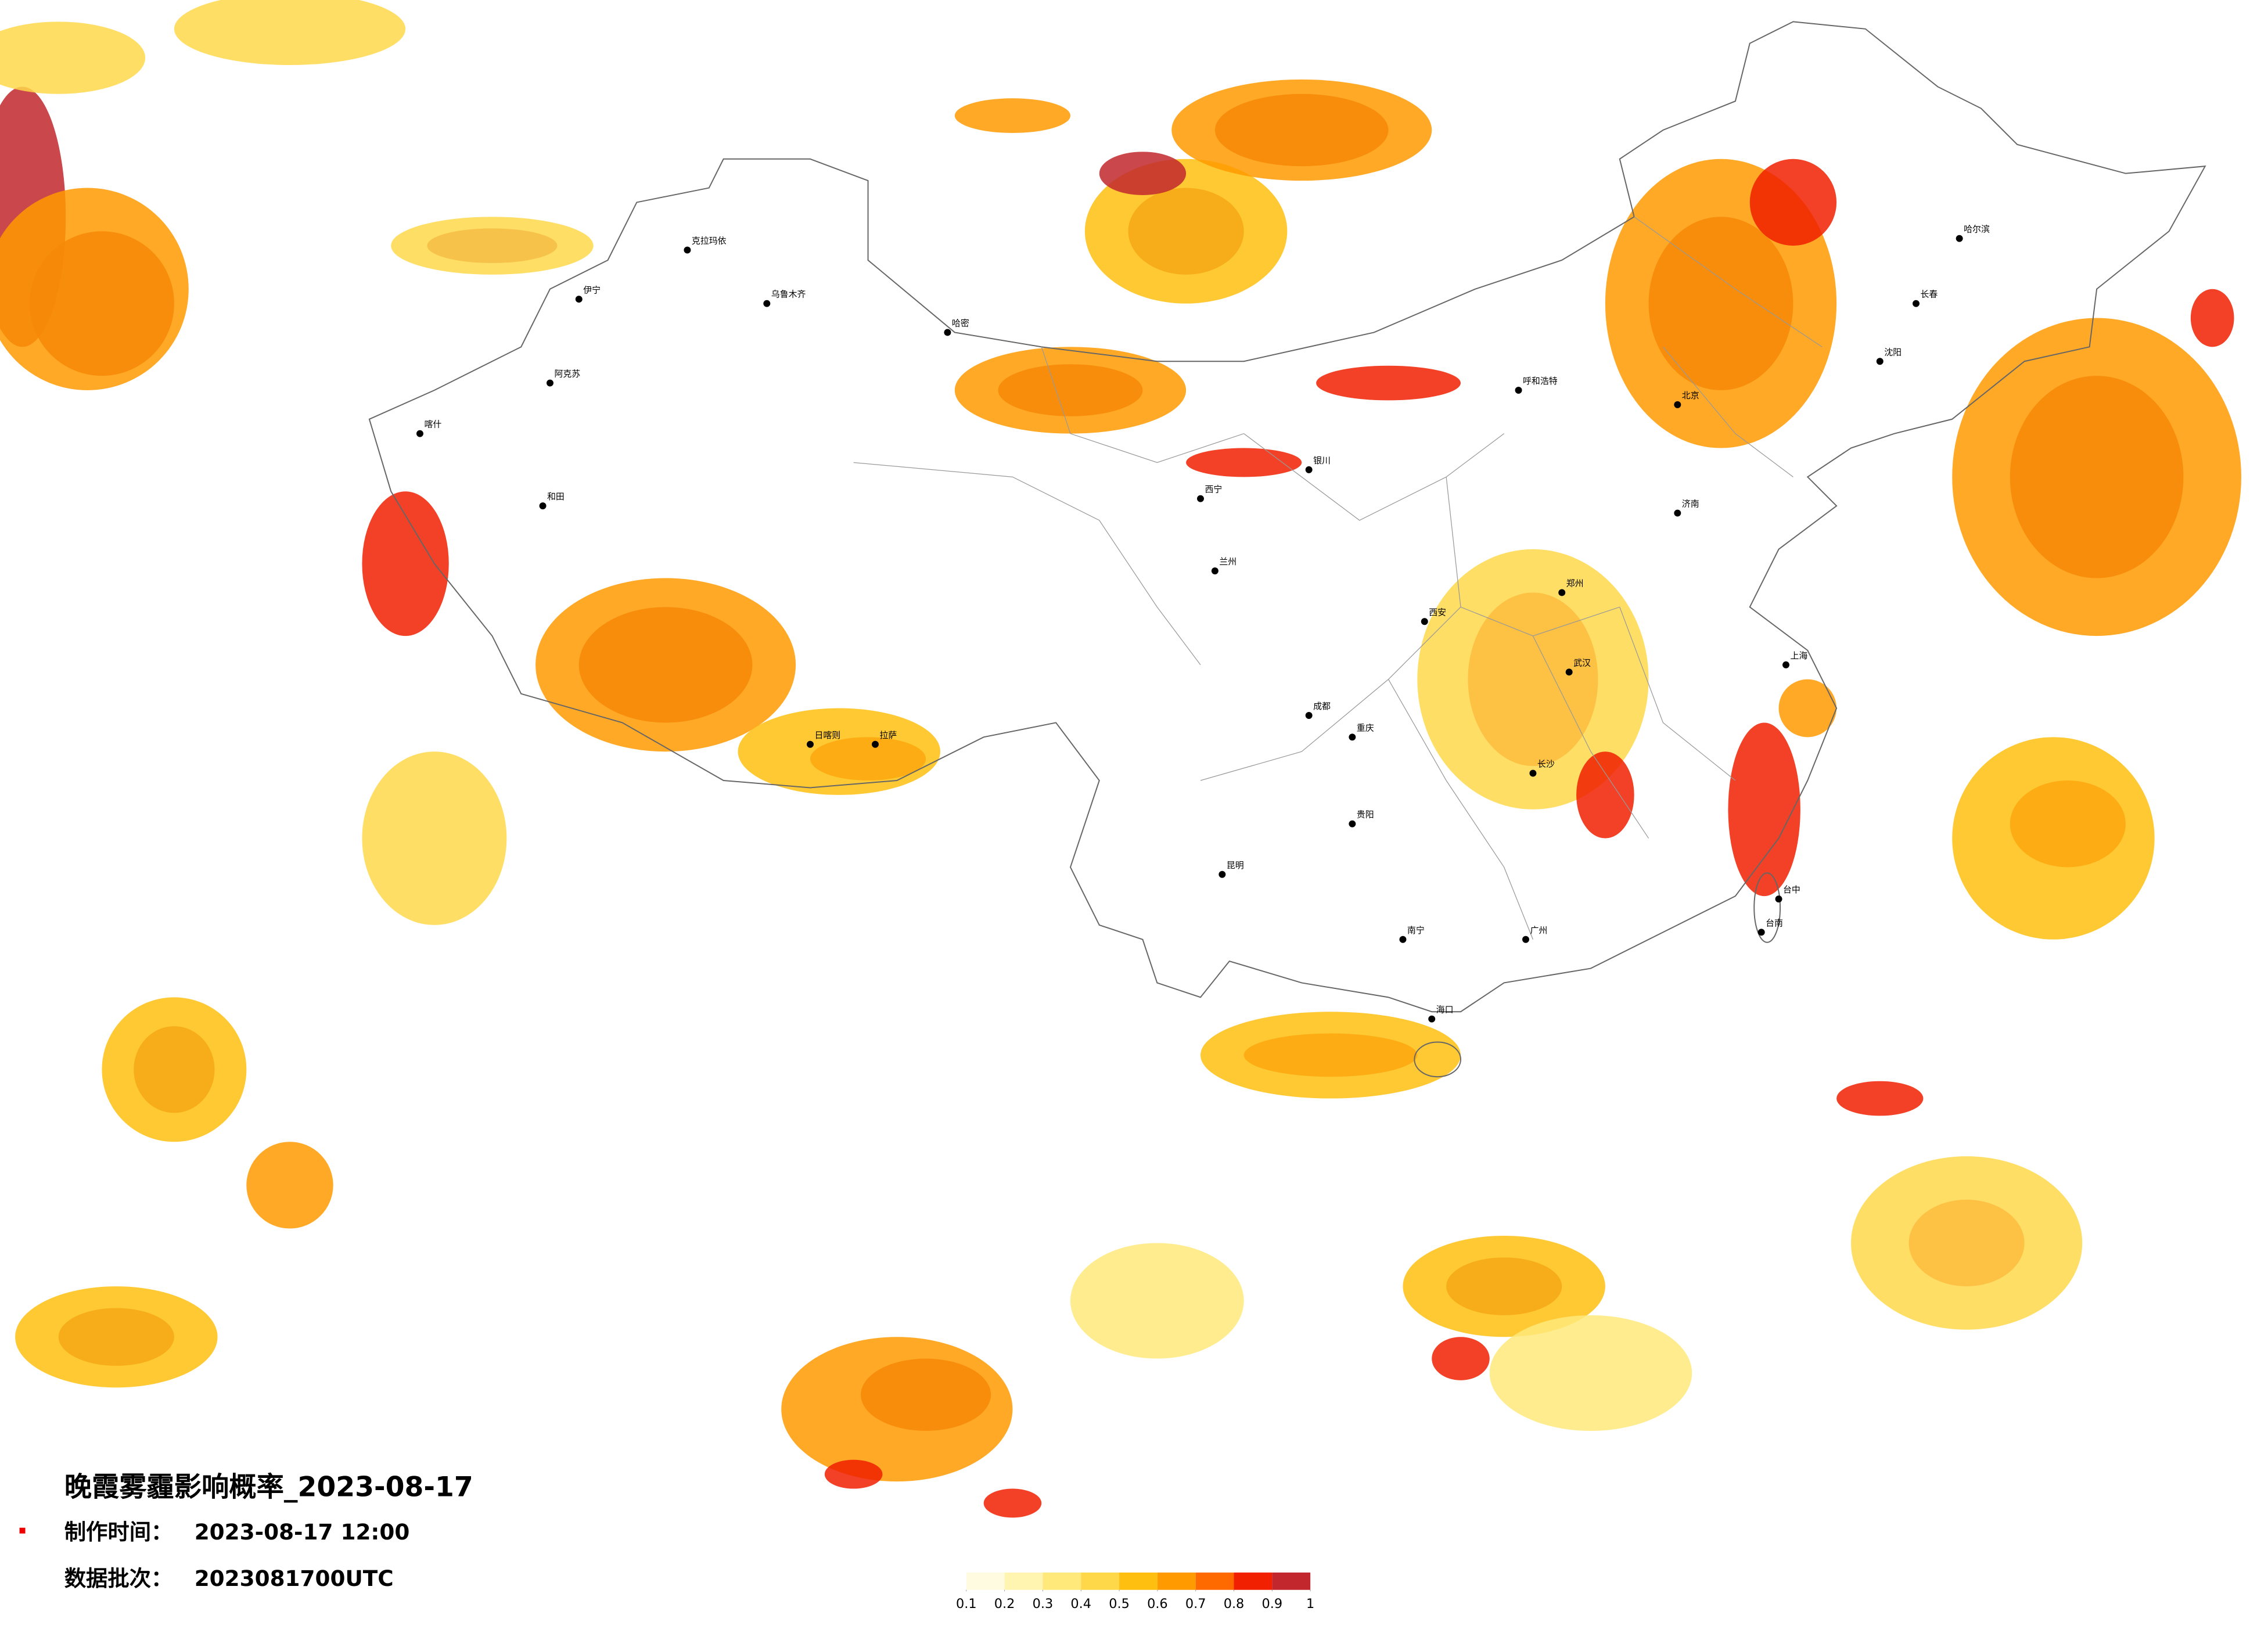  Describe the element at coordinates (1774, 923) in the screenshot. I see `city-label: 台南` at that location.